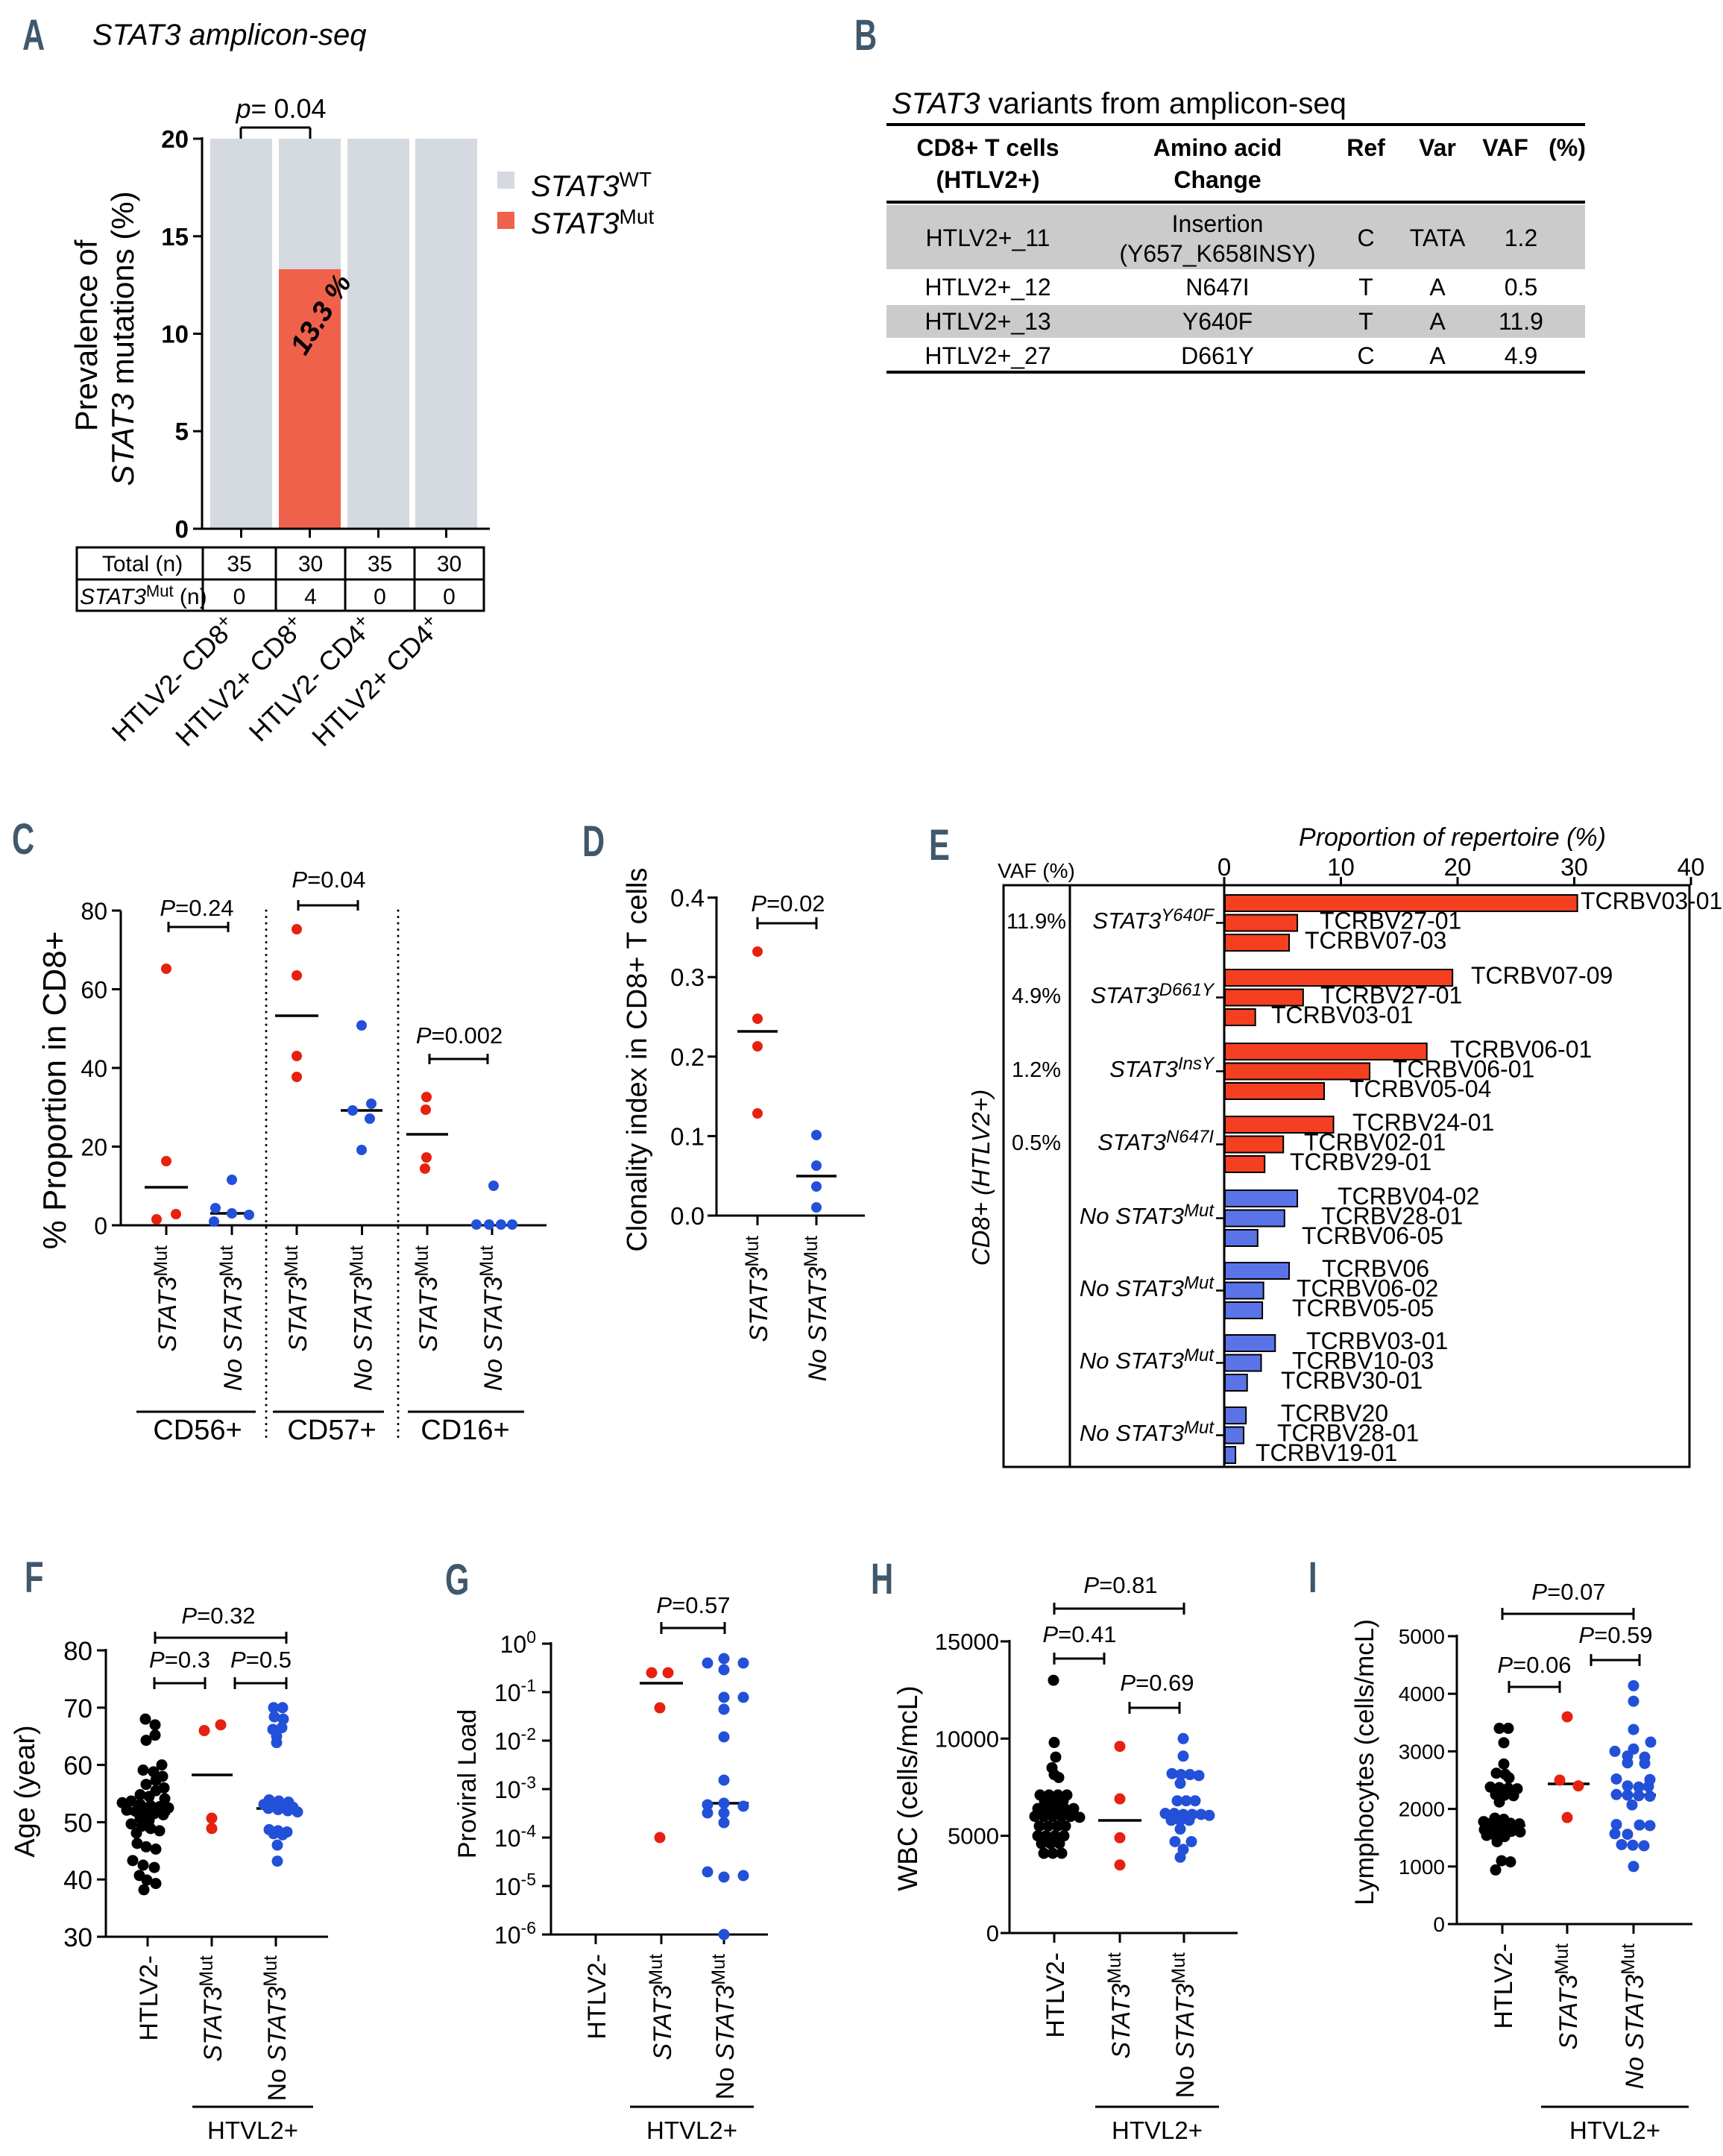 The image size is (1723, 2156). What do you see at coordinates (457, 1579) in the screenshot?
I see `svg-text: G` at bounding box center [457, 1579].